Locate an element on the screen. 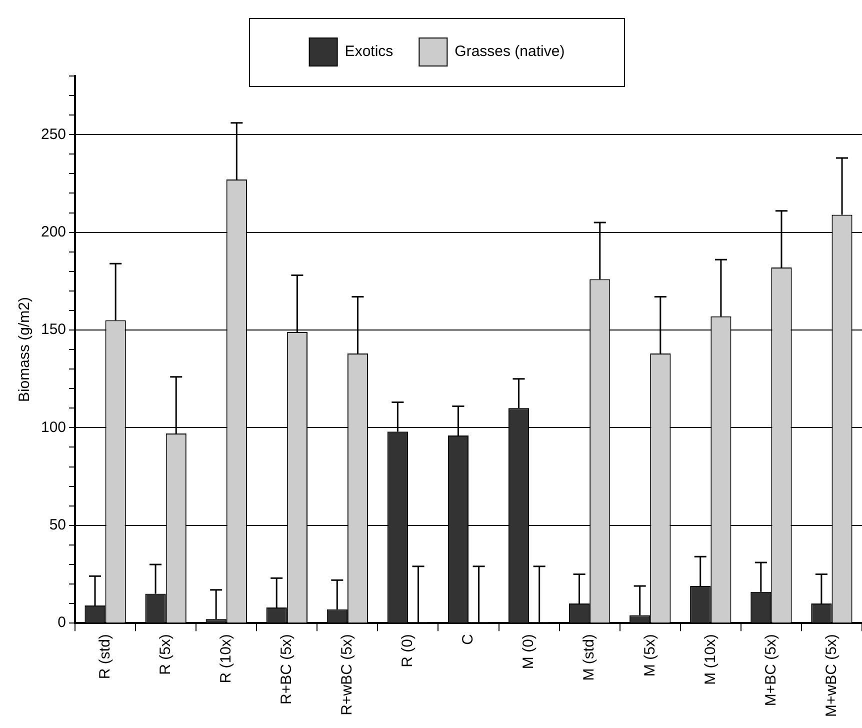 The height and width of the screenshot is (728, 862). legend-label: Grasses (native) is located at coordinates (509, 51).